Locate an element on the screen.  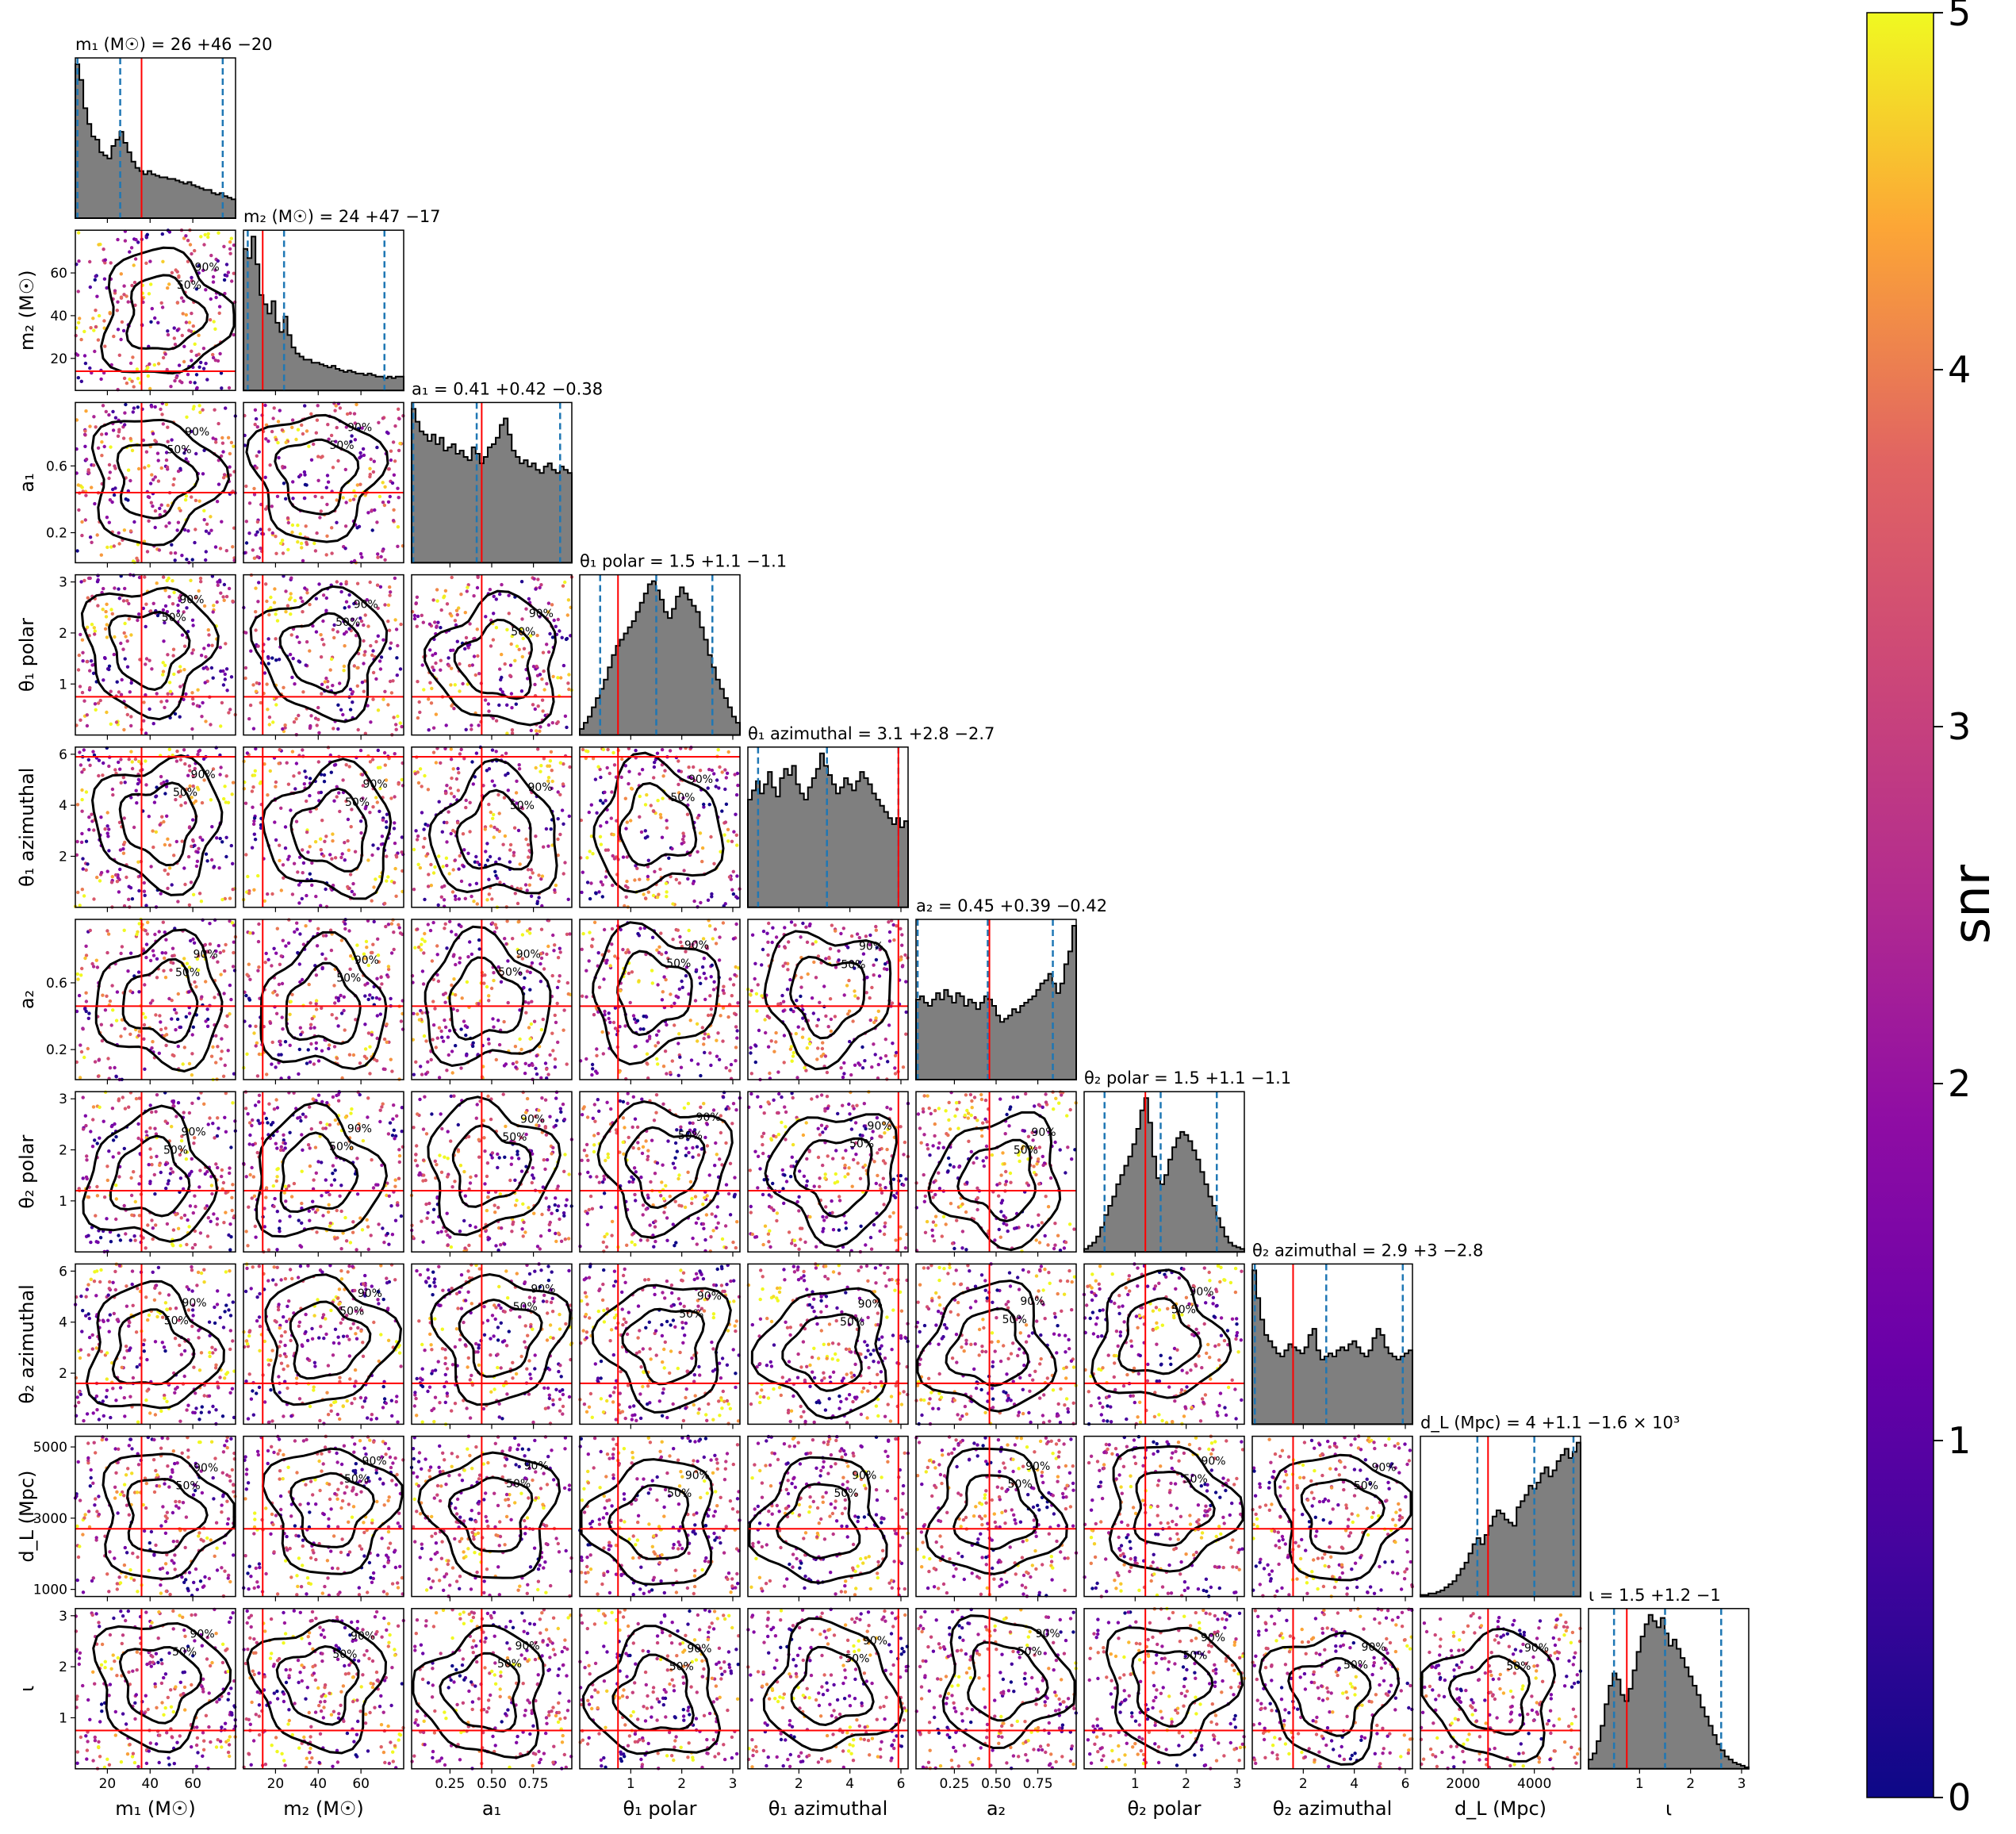
contour-label: 90% is located at coordinates (206, 955).